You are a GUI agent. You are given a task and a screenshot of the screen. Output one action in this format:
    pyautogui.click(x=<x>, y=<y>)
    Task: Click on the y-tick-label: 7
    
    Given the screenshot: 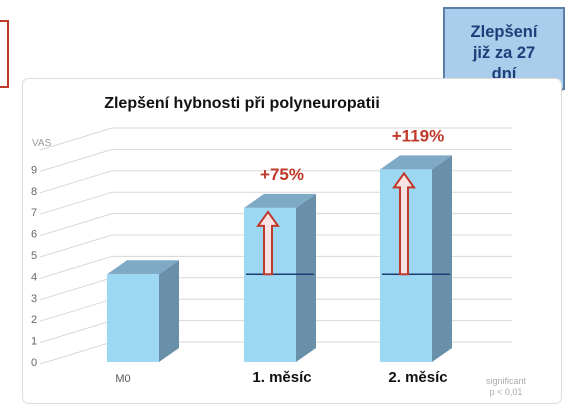 What is the action you would take?
    pyautogui.click(x=34, y=213)
    